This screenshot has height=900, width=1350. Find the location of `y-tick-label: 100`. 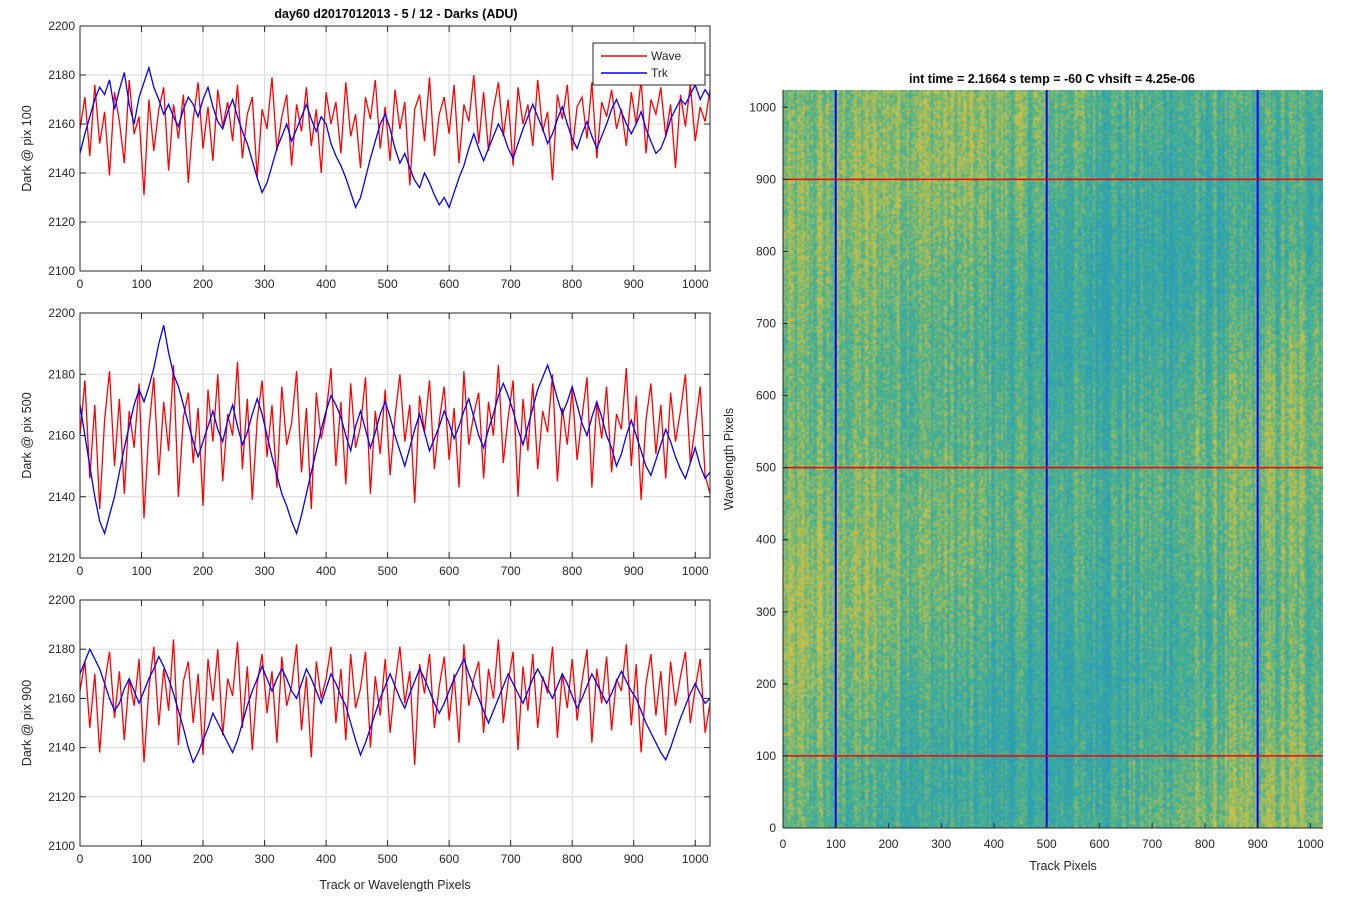

y-tick-label: 100 is located at coordinates (766, 756).